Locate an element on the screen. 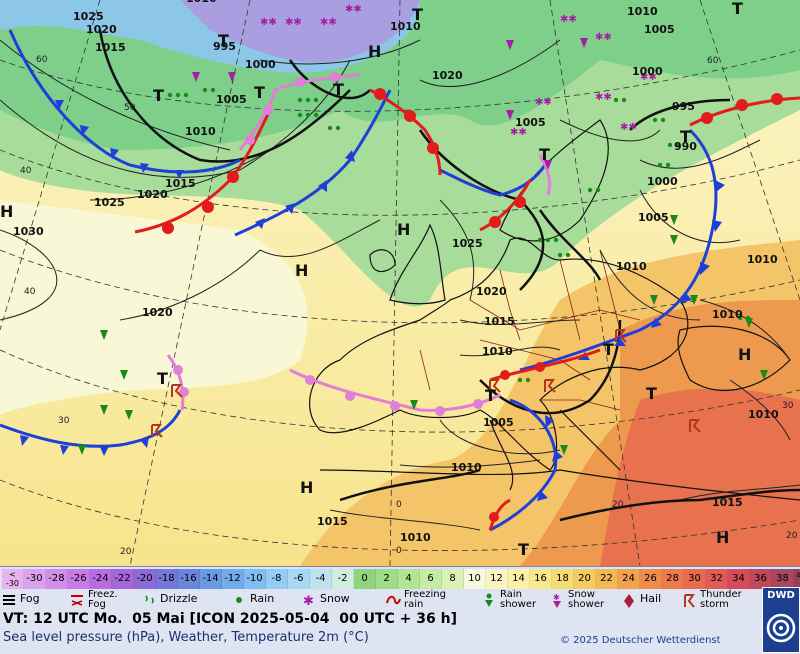 This screenshot has height=654, width=800. freezing-zone is located at coordinates (300, 31).